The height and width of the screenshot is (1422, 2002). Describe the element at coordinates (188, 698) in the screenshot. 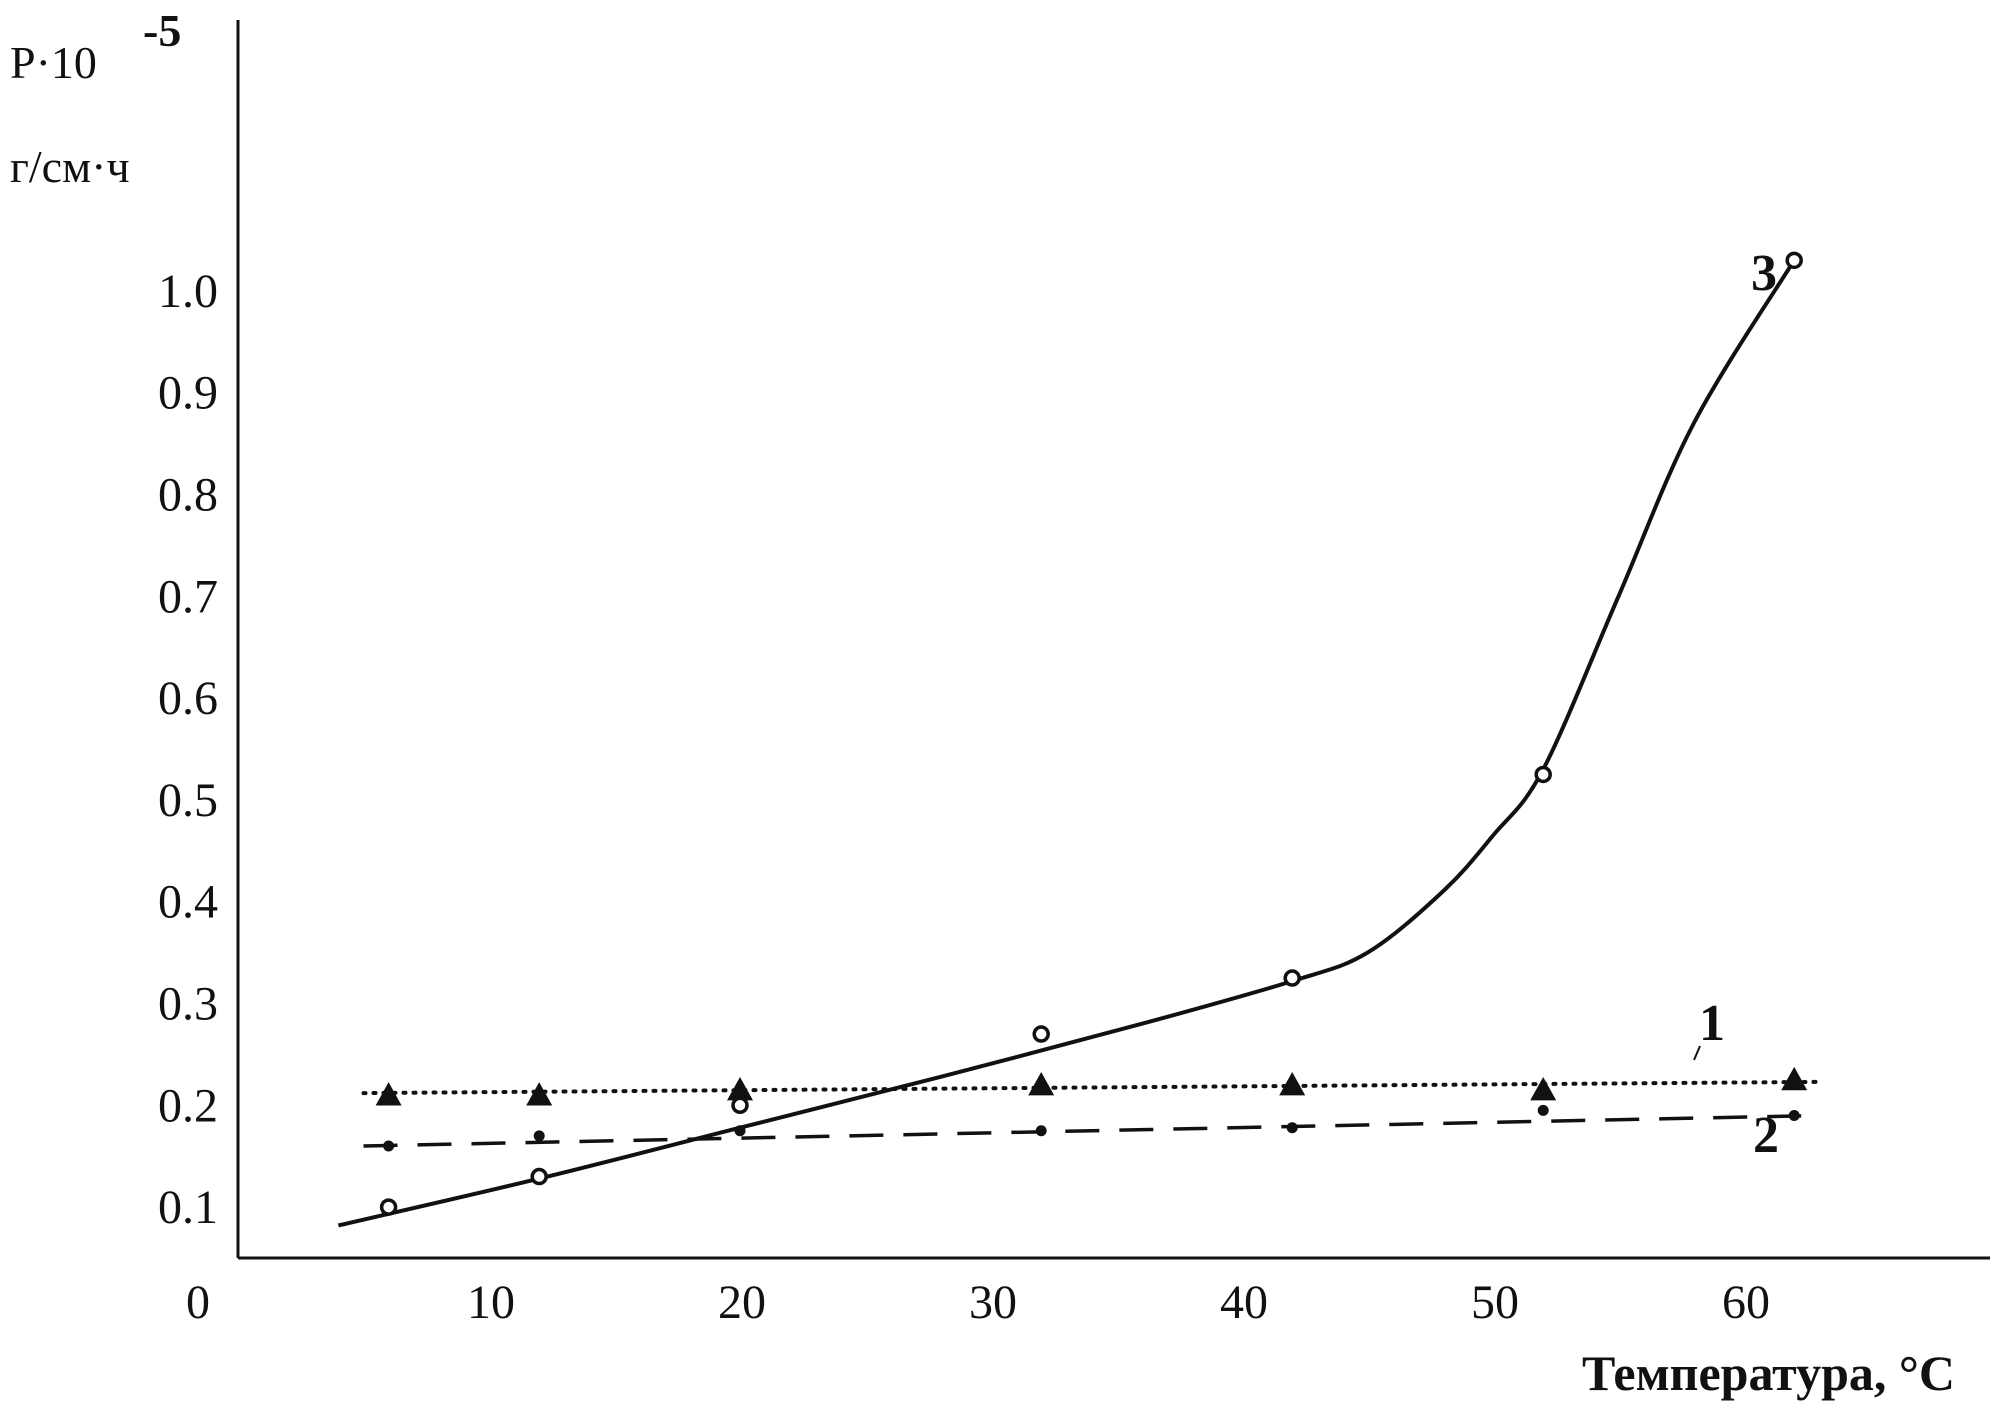

I see `y-tick-label: 0.6` at that location.